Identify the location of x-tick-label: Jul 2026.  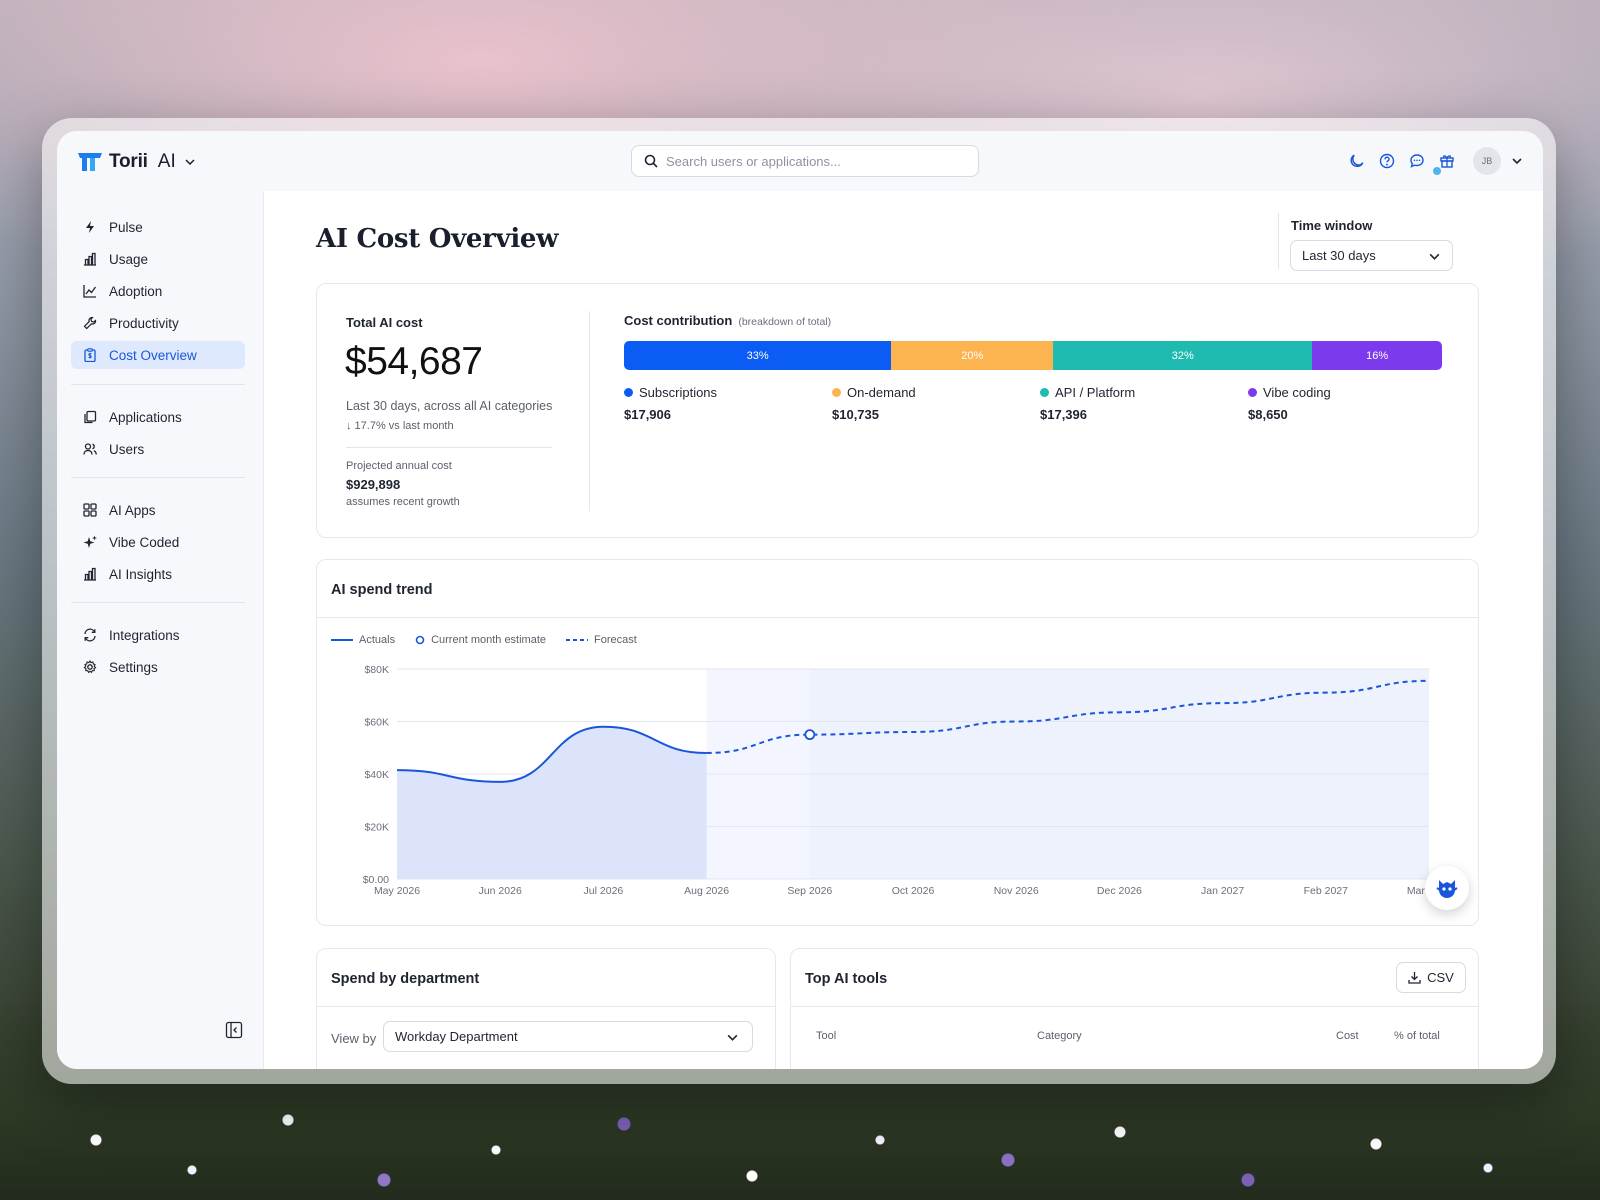
(604, 891).